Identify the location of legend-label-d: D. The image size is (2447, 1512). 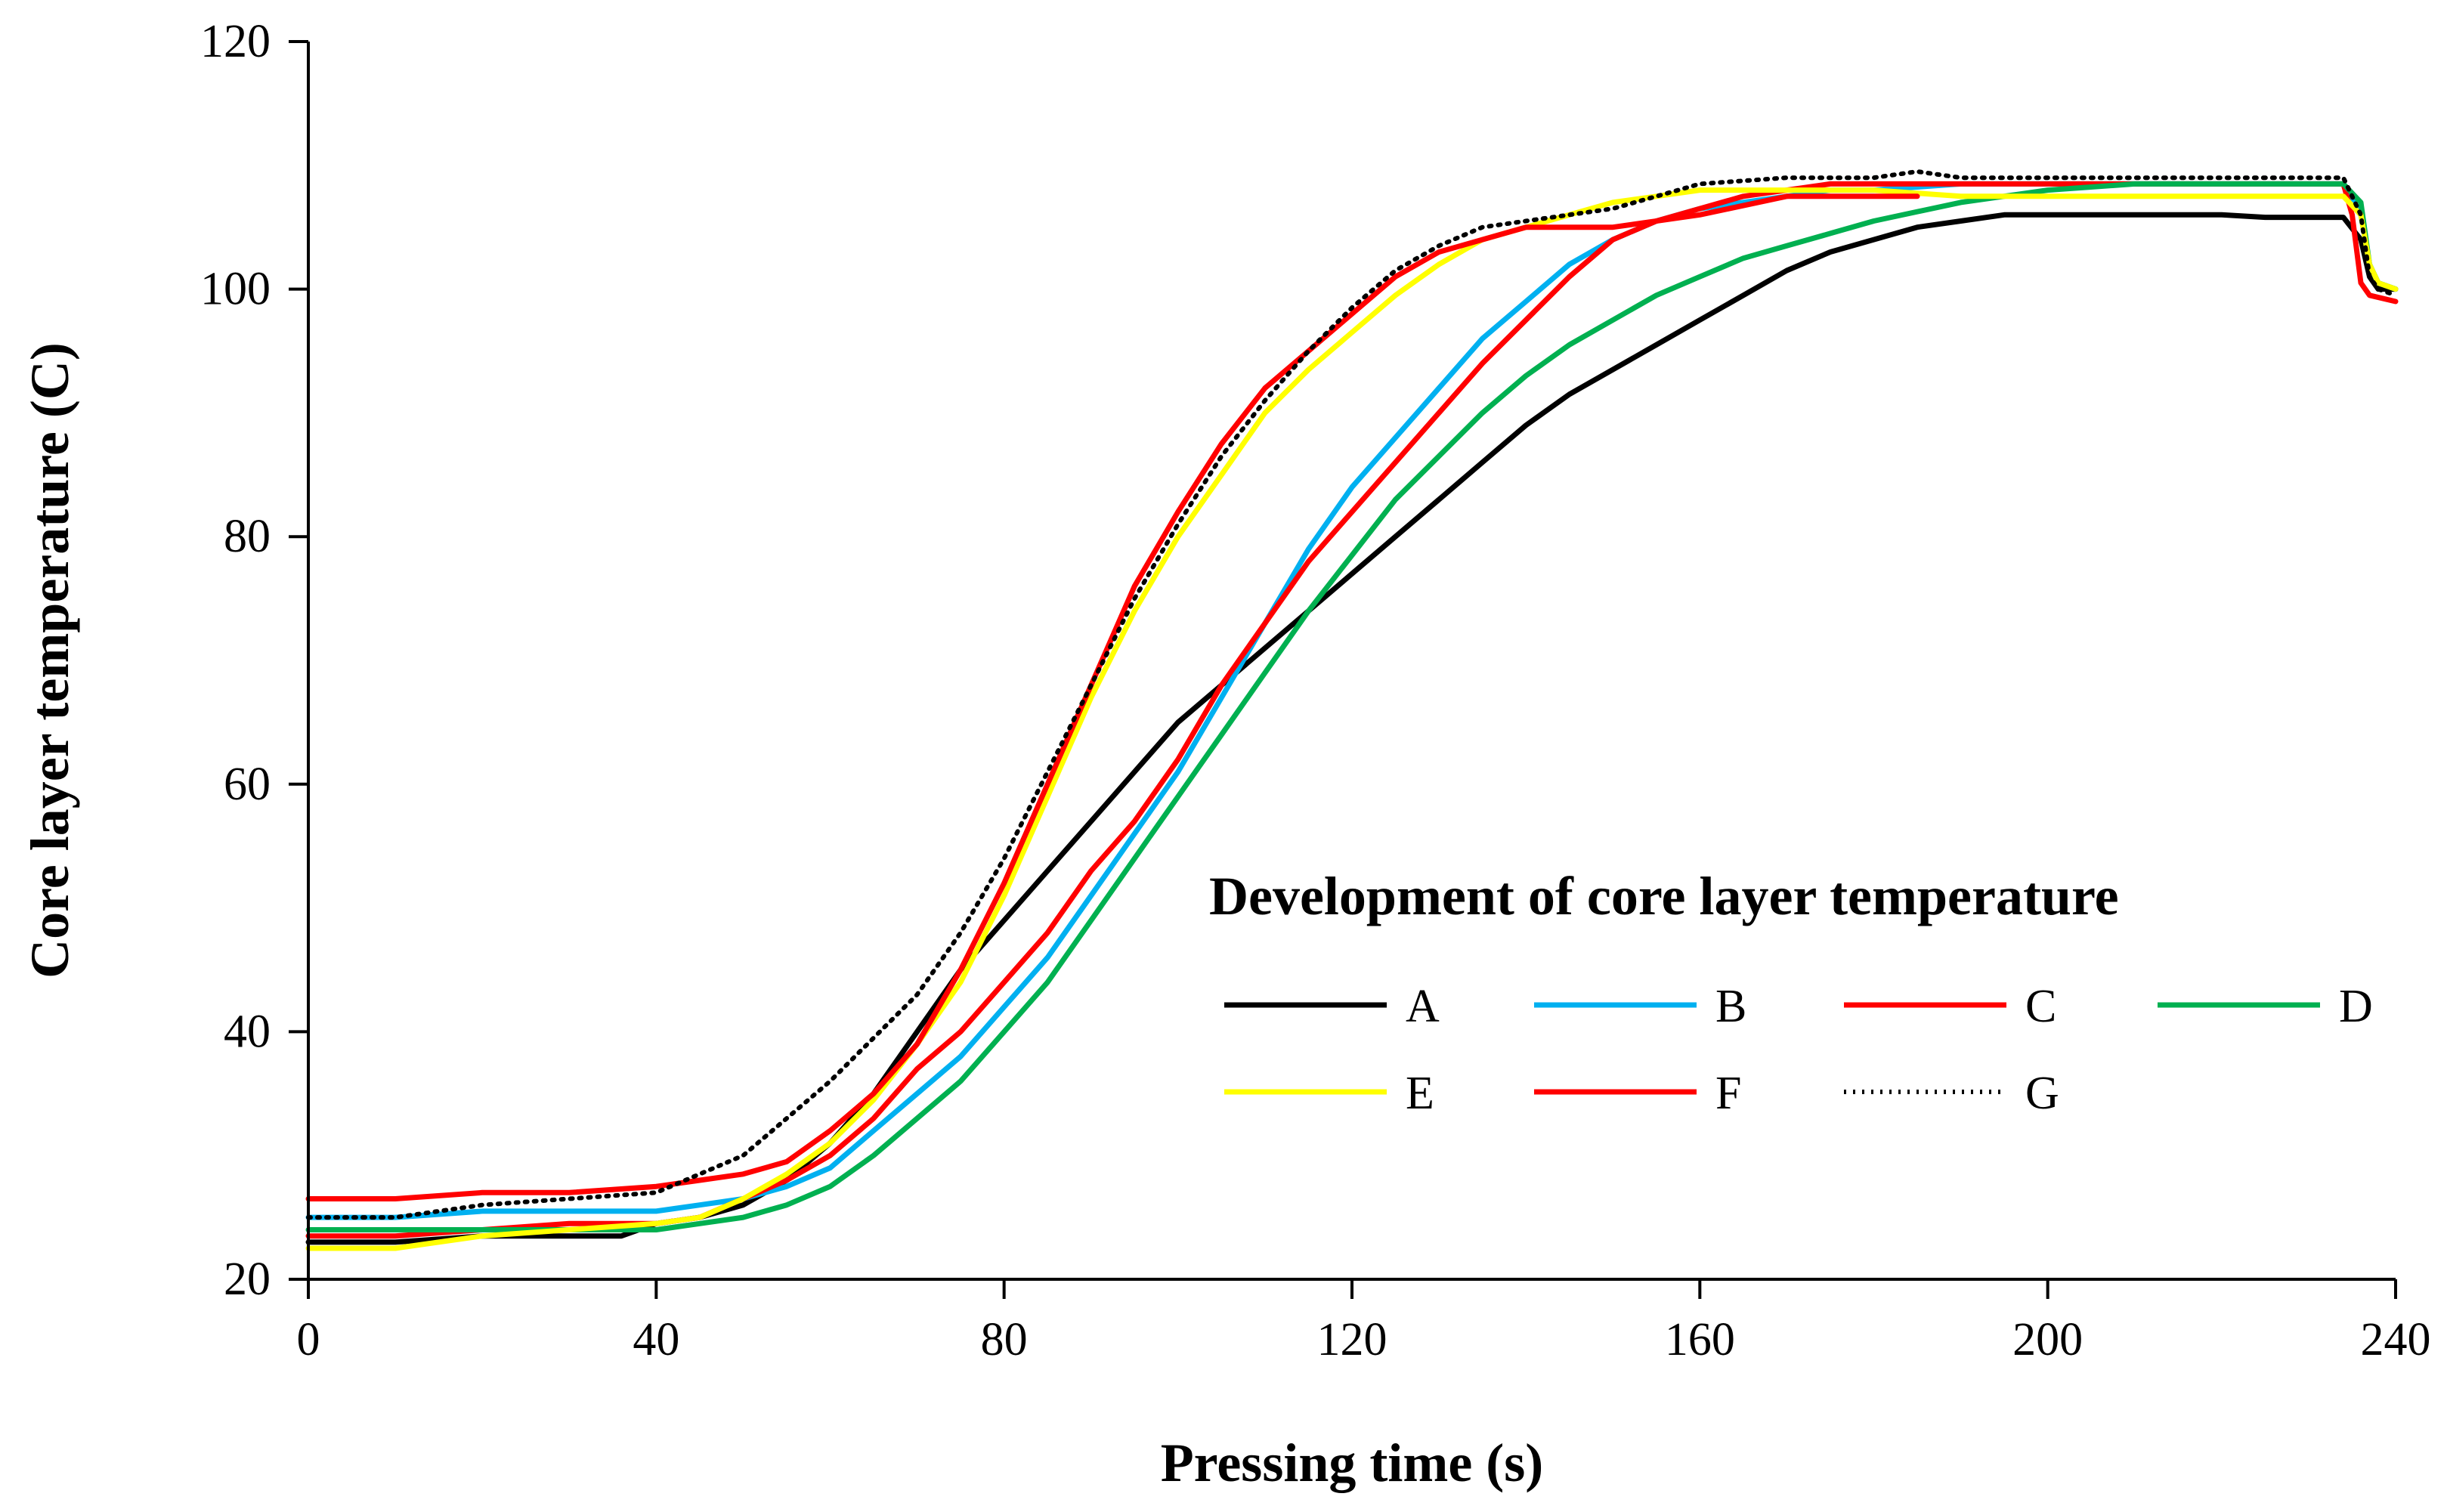
(2356, 1006).